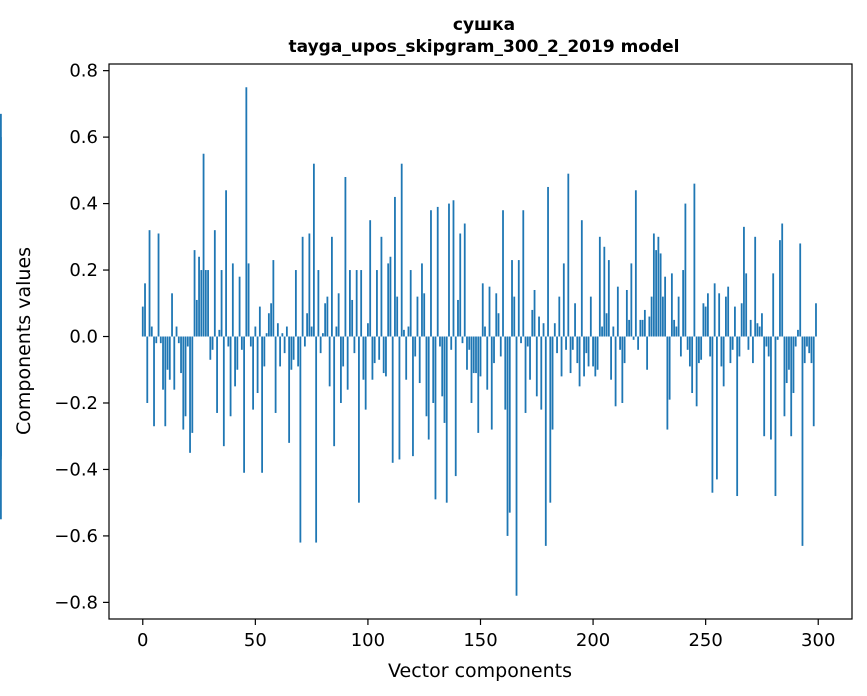 Image resolution: width=867 pixels, height=696 pixels. Describe the element at coordinates (76, 403) in the screenshot. I see `y-tick-label: −0.2` at that location.